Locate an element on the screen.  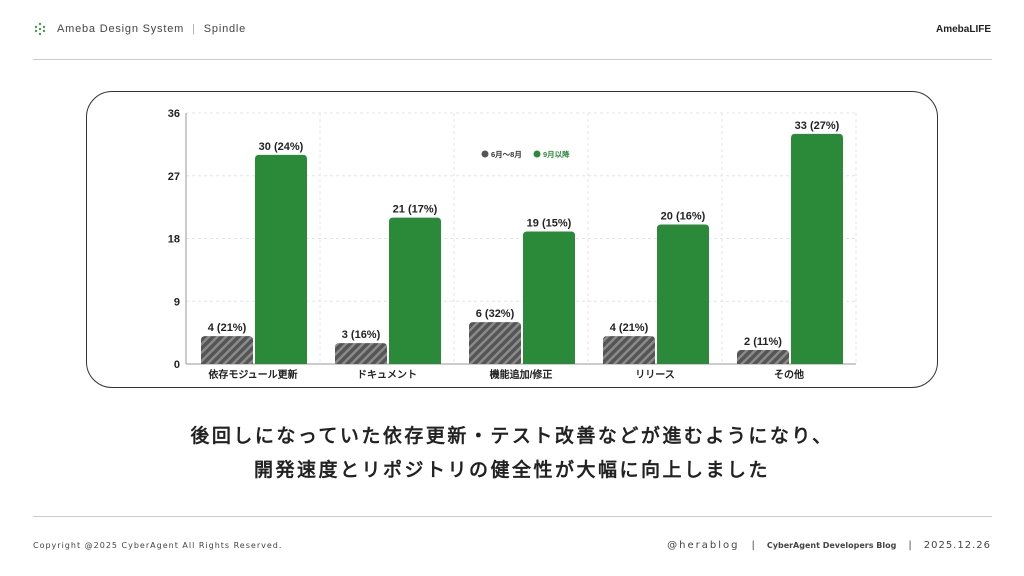
message-line-1: 後回しになっていた依存更新・テスト改善などが進むようになり、 is located at coordinates (512, 436).